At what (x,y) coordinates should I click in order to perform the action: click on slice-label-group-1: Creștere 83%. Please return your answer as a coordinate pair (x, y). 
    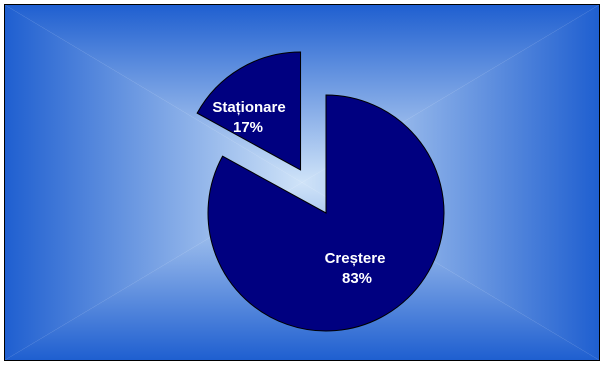
    Looking at the image, I should click on (355, 268).